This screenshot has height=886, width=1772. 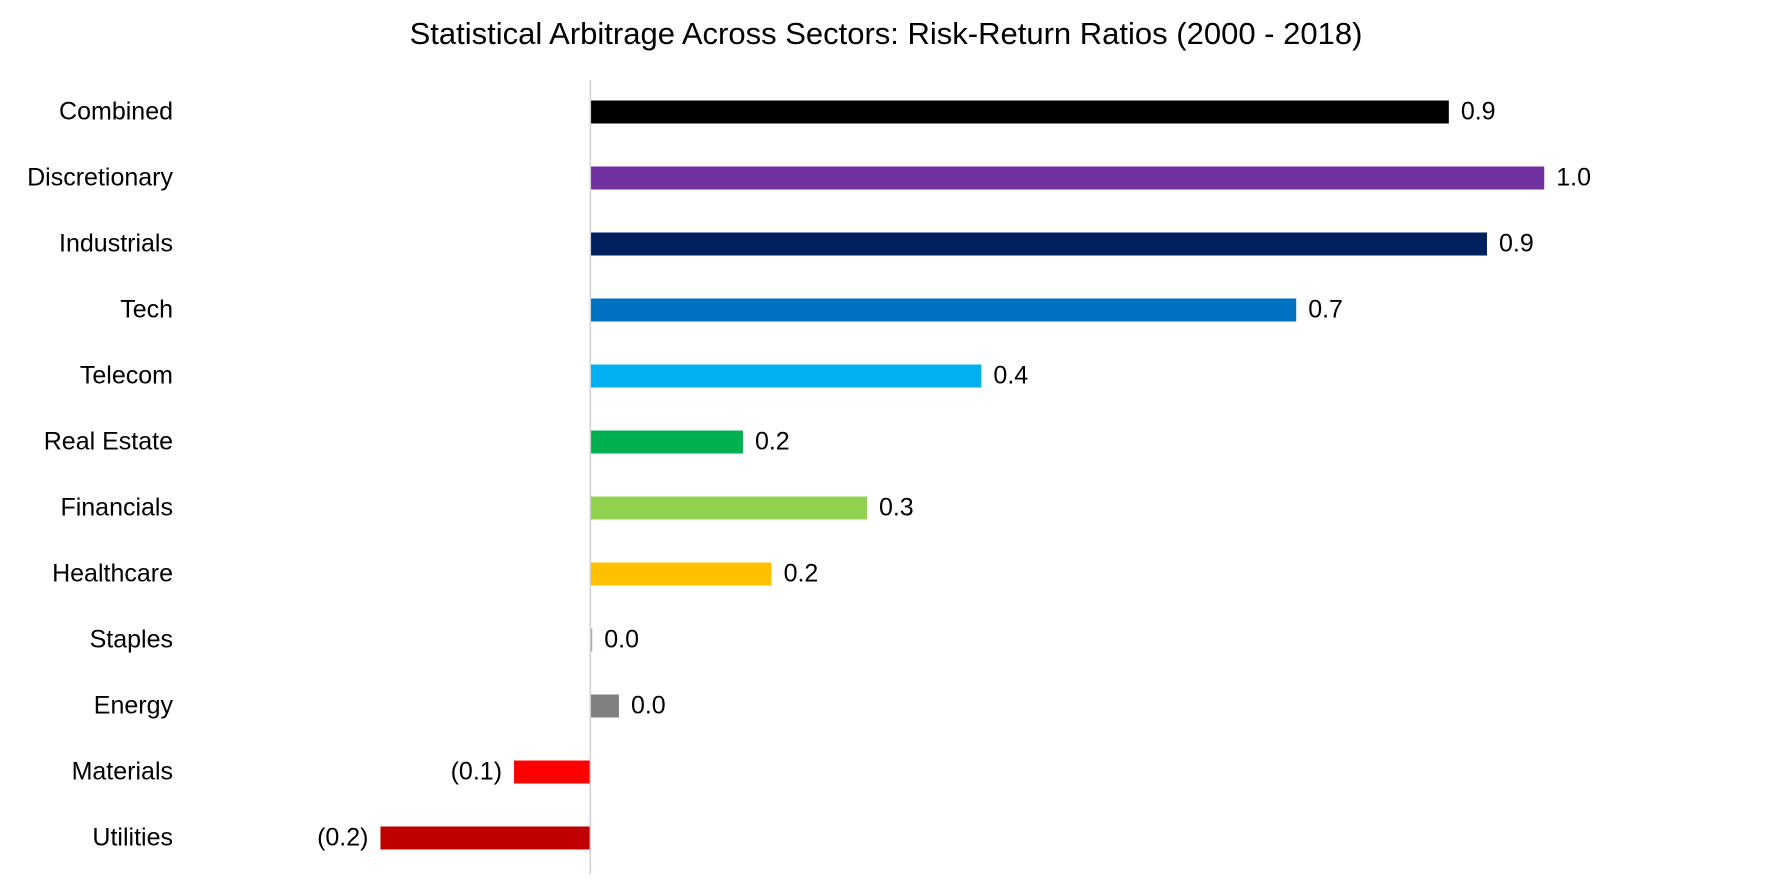 What do you see at coordinates (112, 574) in the screenshot?
I see `y-tick-label: Healthcare` at bounding box center [112, 574].